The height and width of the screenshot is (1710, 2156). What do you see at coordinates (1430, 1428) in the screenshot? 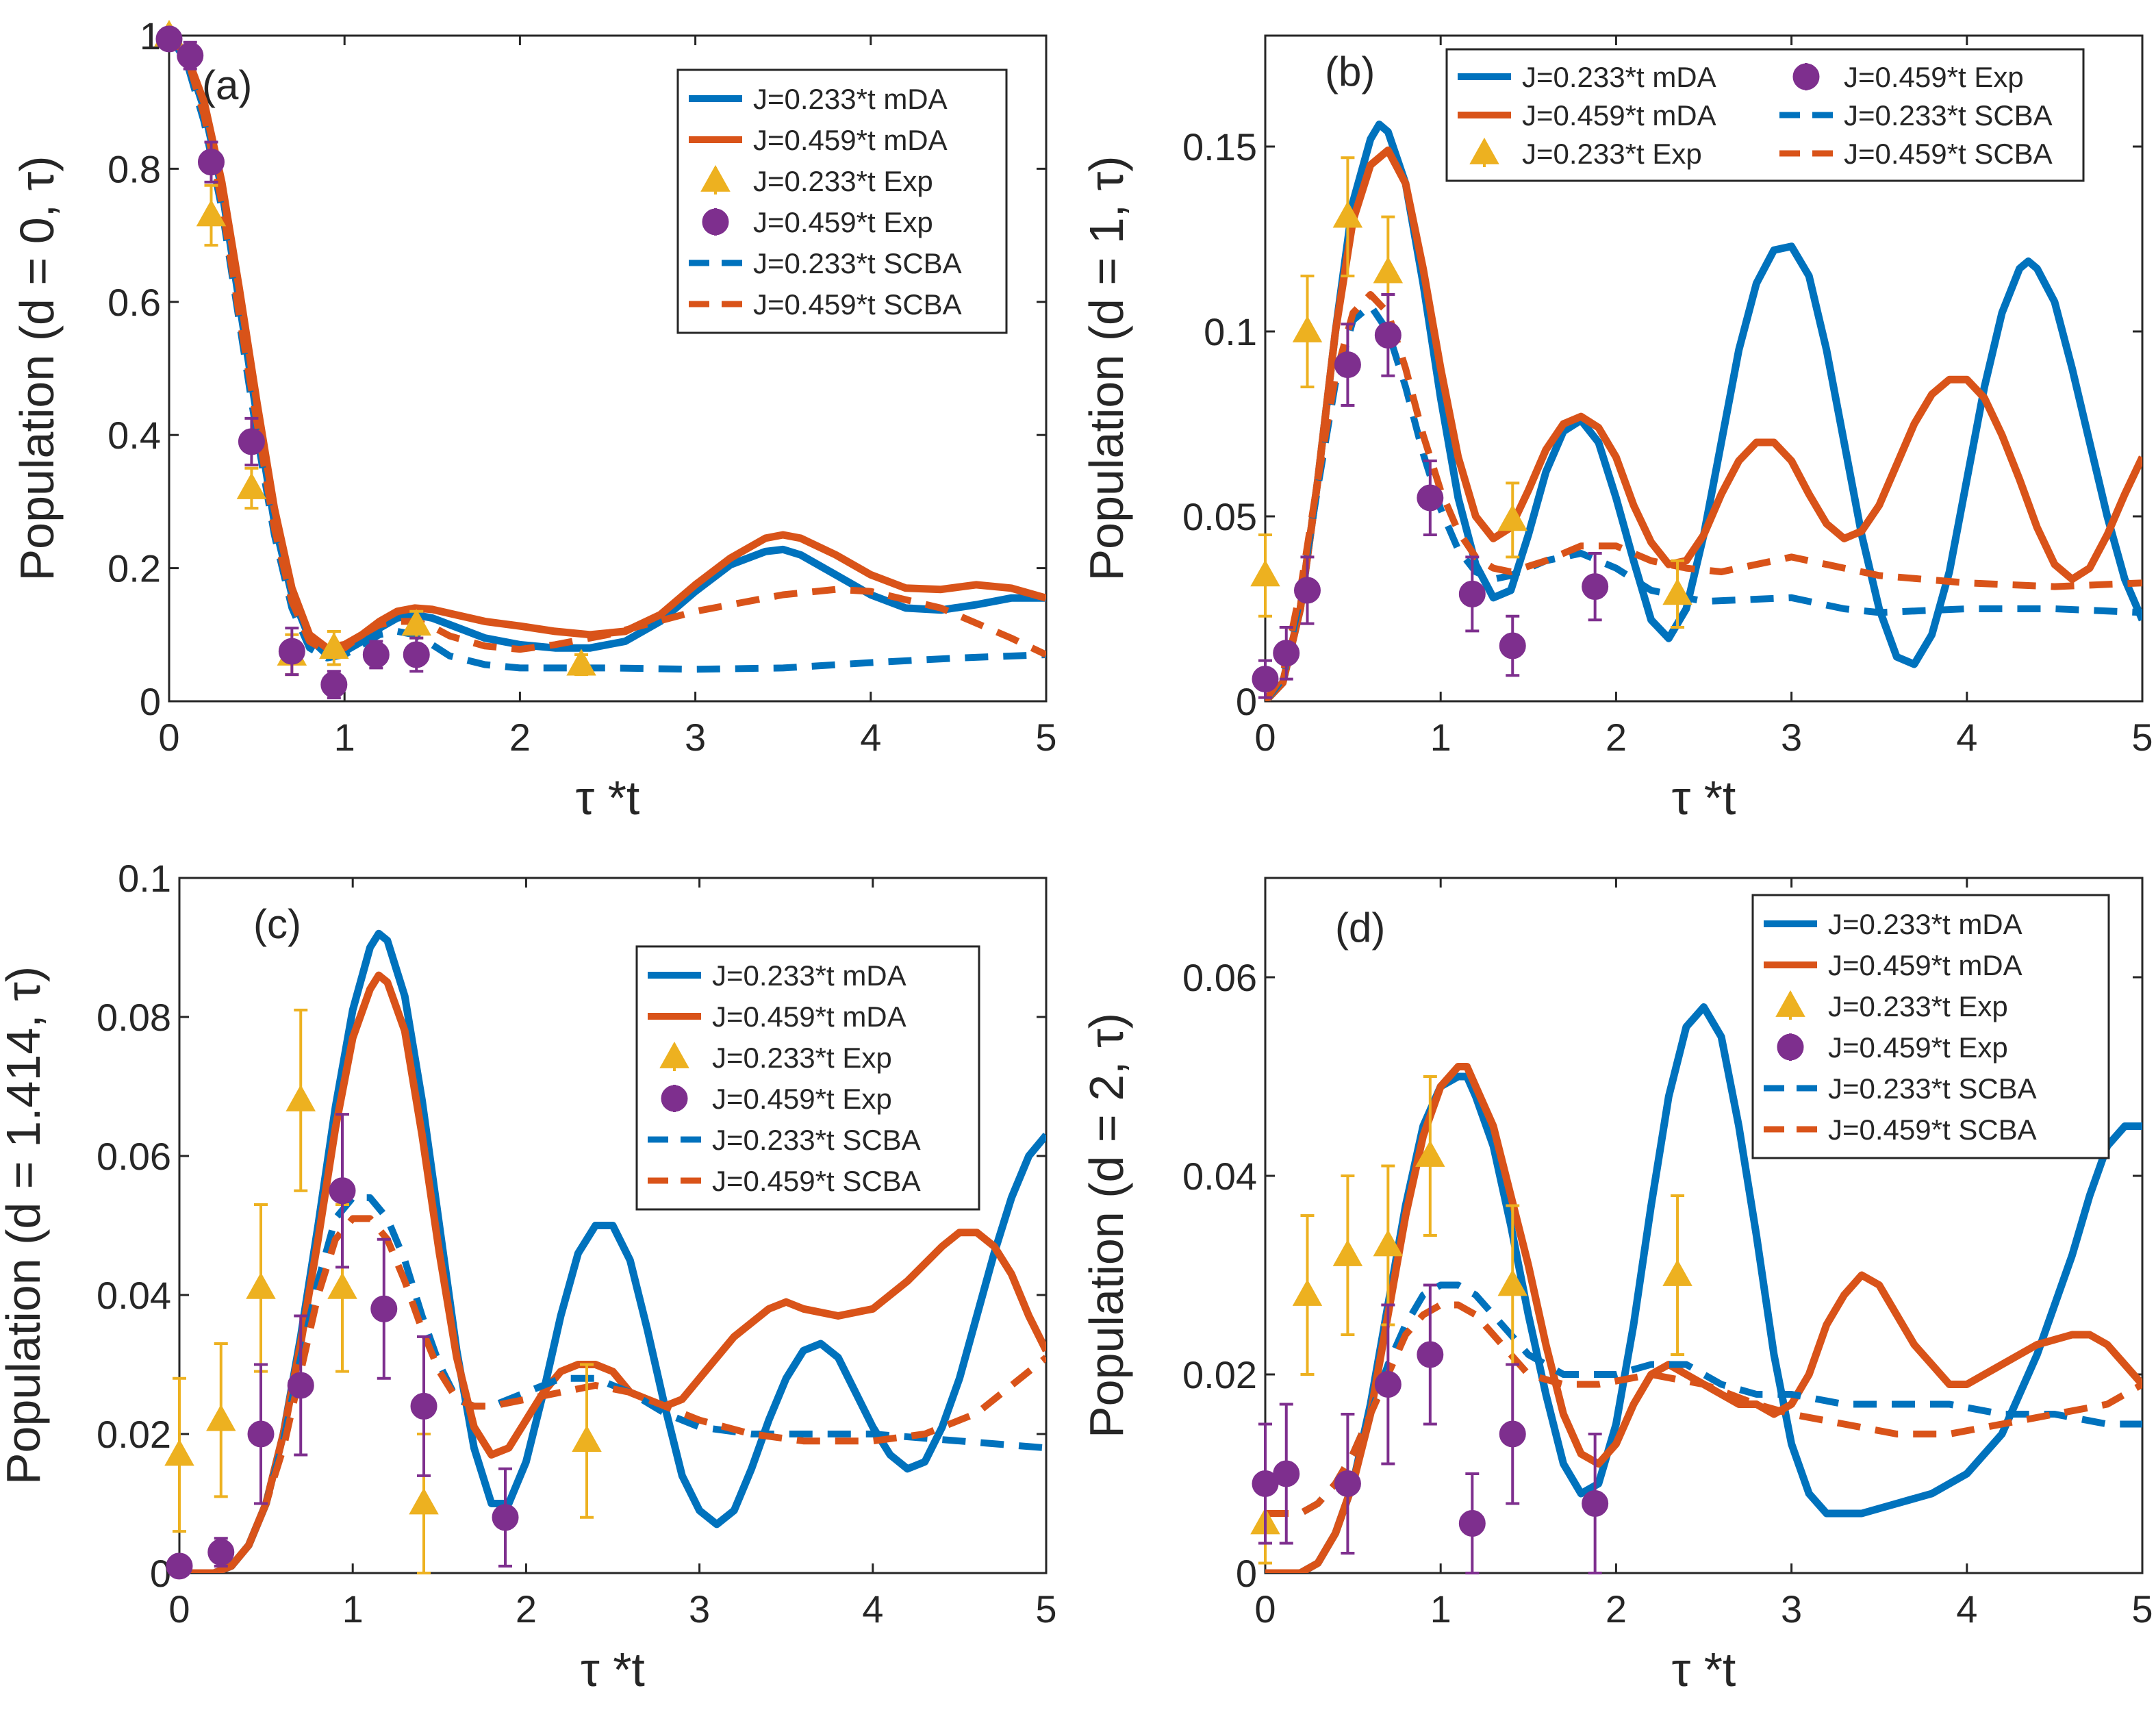
I see `series-j-0-459-t-exp` at bounding box center [1430, 1428].